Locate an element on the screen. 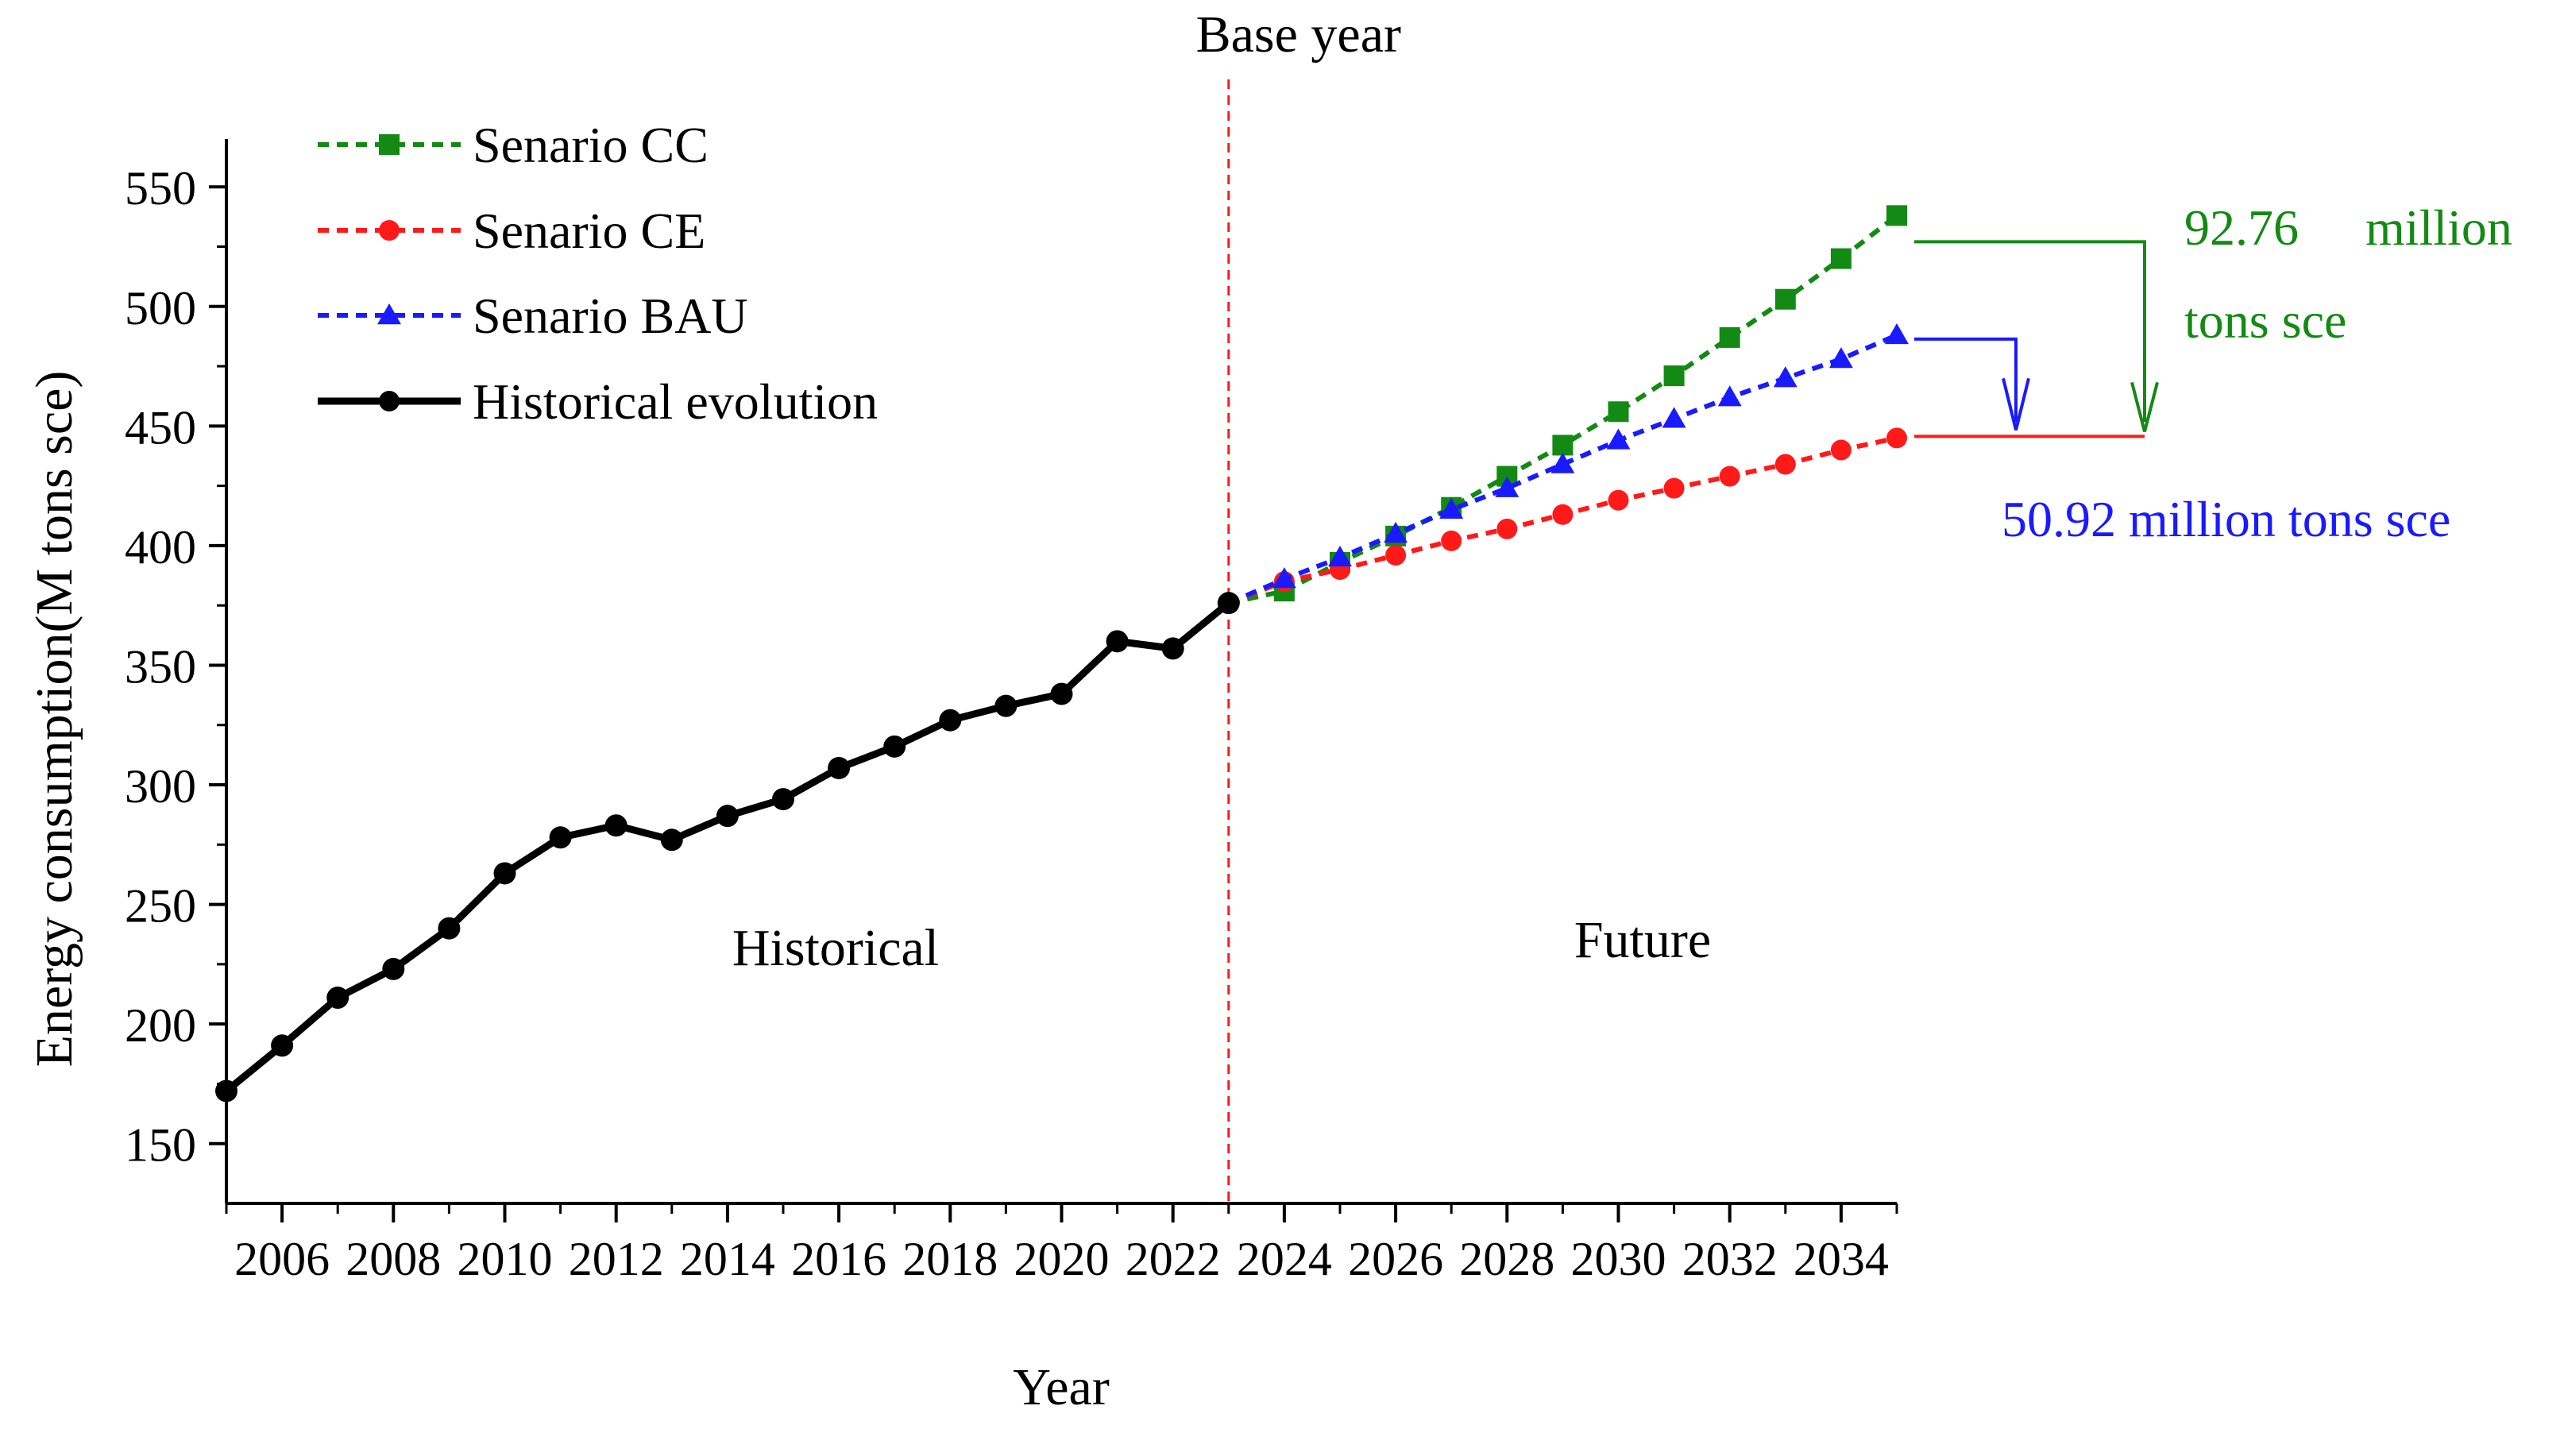  x-tick-label: 2028 is located at coordinates (1506, 1259).